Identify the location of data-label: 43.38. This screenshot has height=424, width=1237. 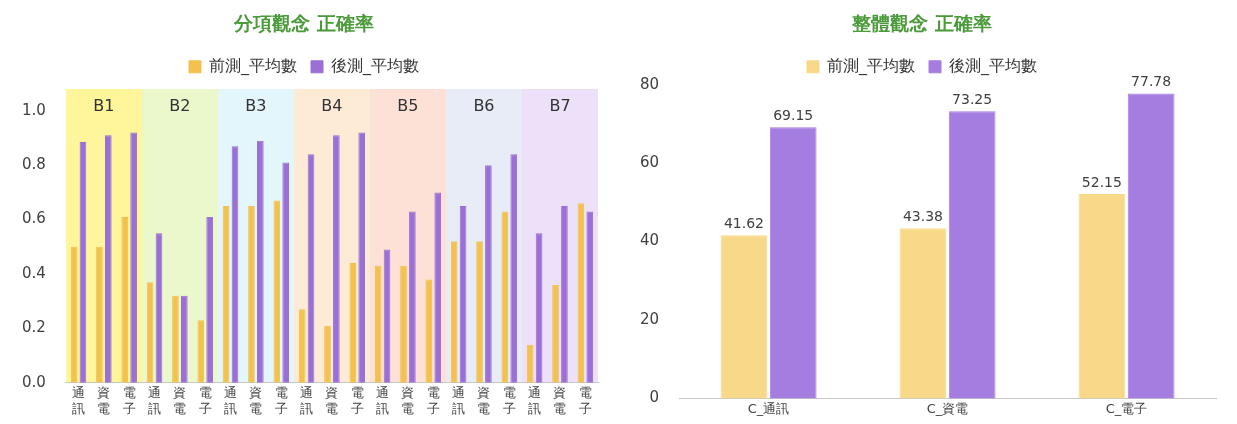
(922, 215).